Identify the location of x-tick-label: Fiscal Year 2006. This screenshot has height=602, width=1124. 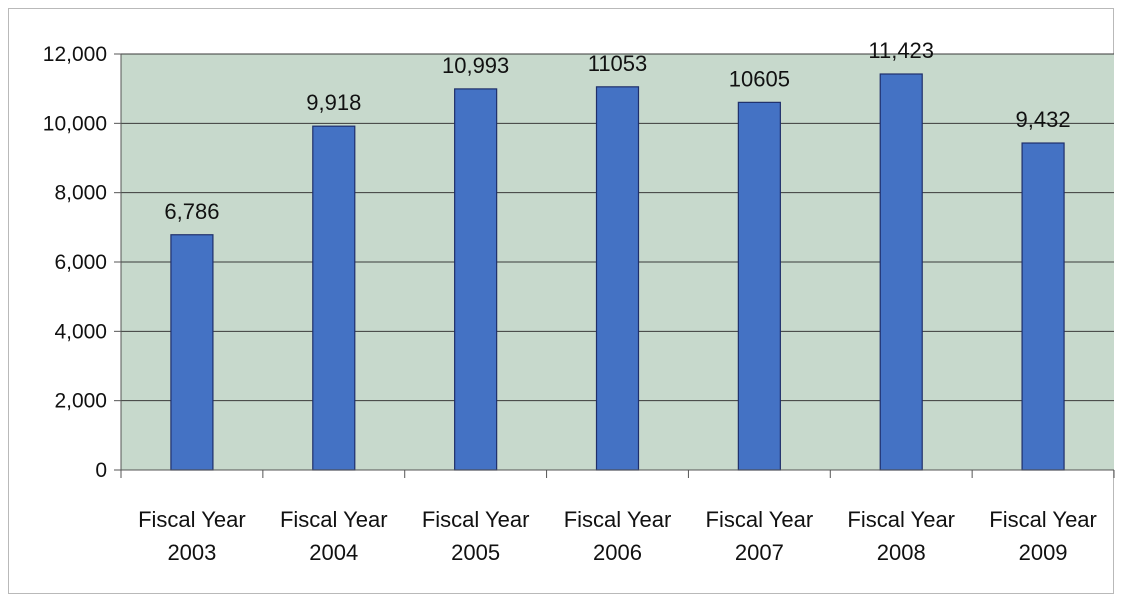
(618, 536).